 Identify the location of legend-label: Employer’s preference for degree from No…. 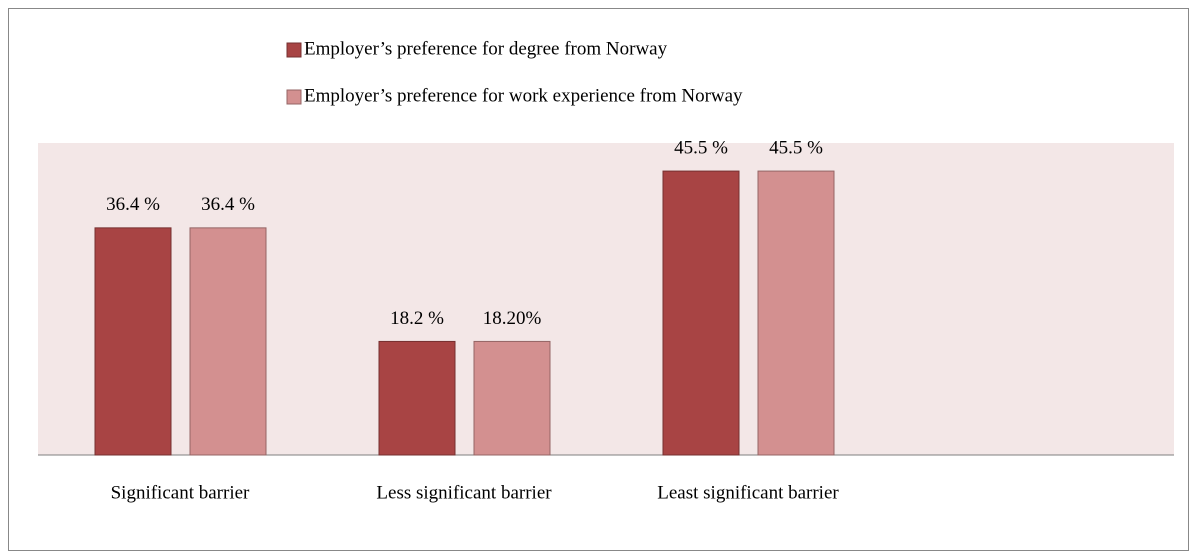
(486, 48).